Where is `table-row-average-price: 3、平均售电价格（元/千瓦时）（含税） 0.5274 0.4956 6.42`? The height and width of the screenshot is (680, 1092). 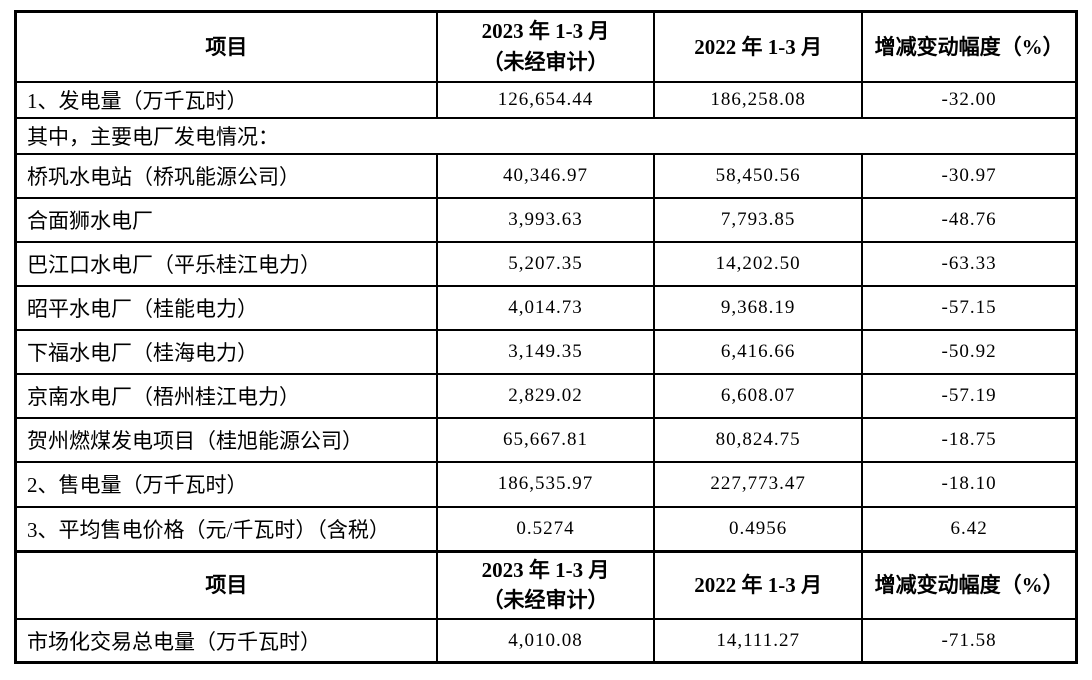
table-row-average-price: 3、平均售电价格（元/千瓦时）（含税） 0.5274 0.4956 6.42 is located at coordinates (546, 529).